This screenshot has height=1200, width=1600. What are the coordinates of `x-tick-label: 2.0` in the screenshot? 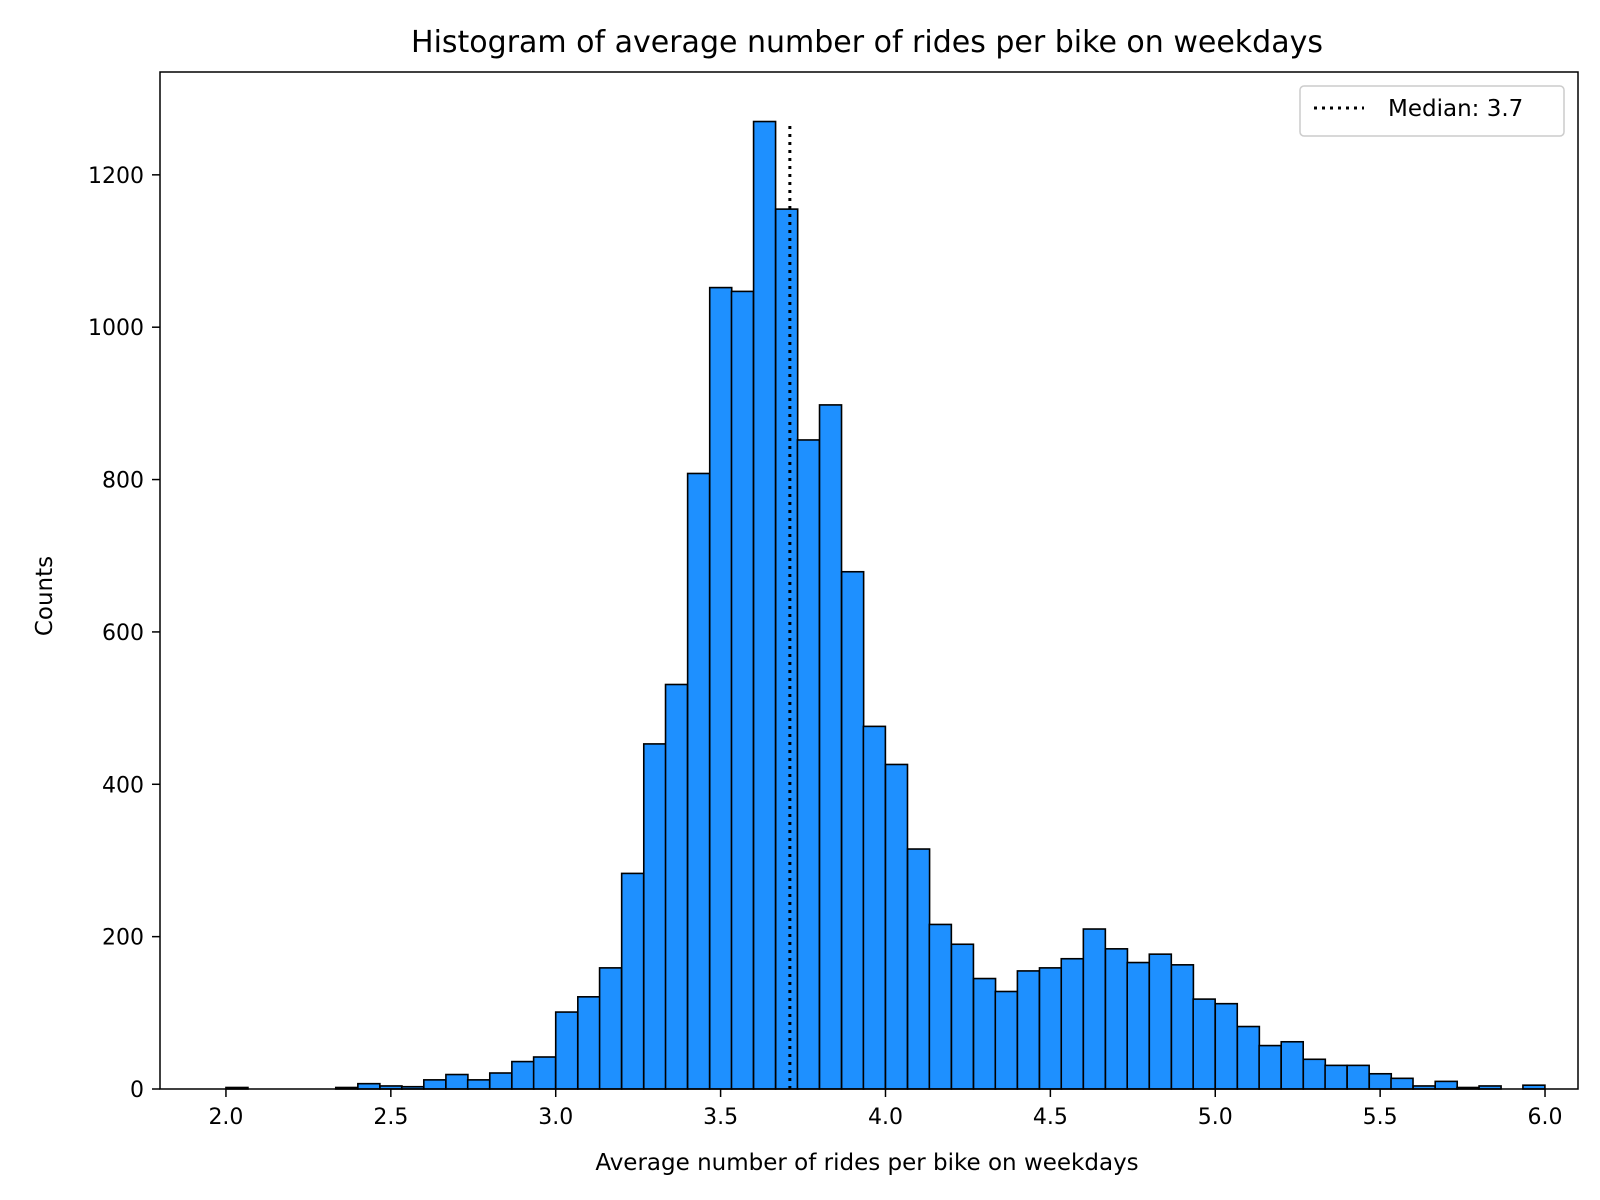 It's located at (225, 1117).